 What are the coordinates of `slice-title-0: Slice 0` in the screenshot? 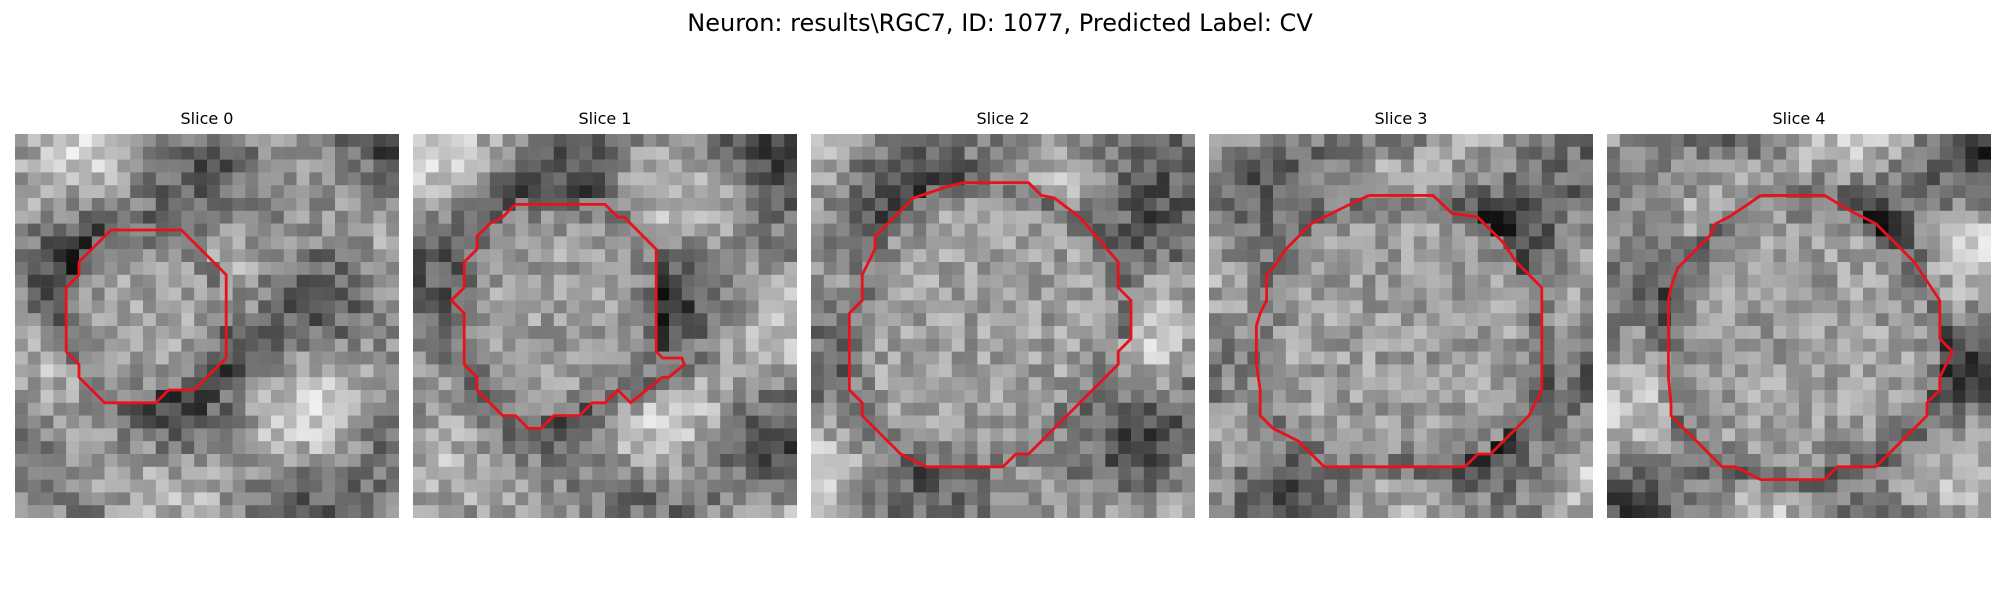 It's located at (207, 118).